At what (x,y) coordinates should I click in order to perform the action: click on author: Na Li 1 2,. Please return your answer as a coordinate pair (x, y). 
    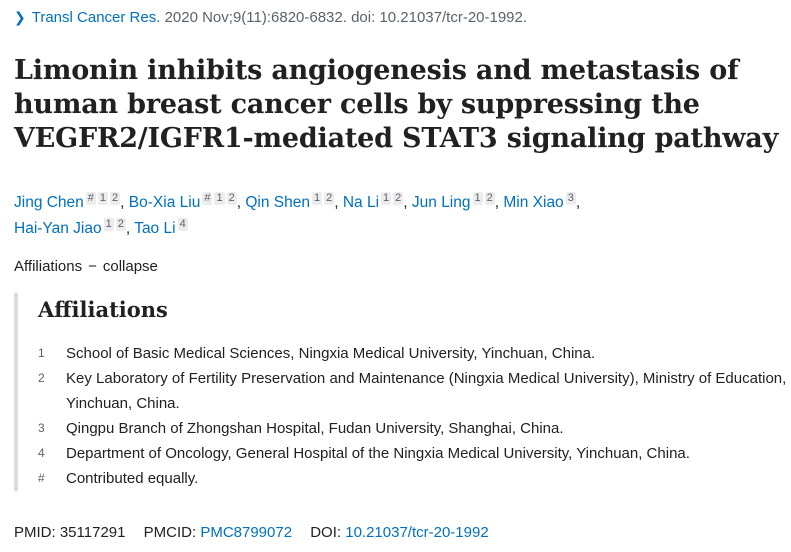
    Looking at the image, I should click on (375, 201).